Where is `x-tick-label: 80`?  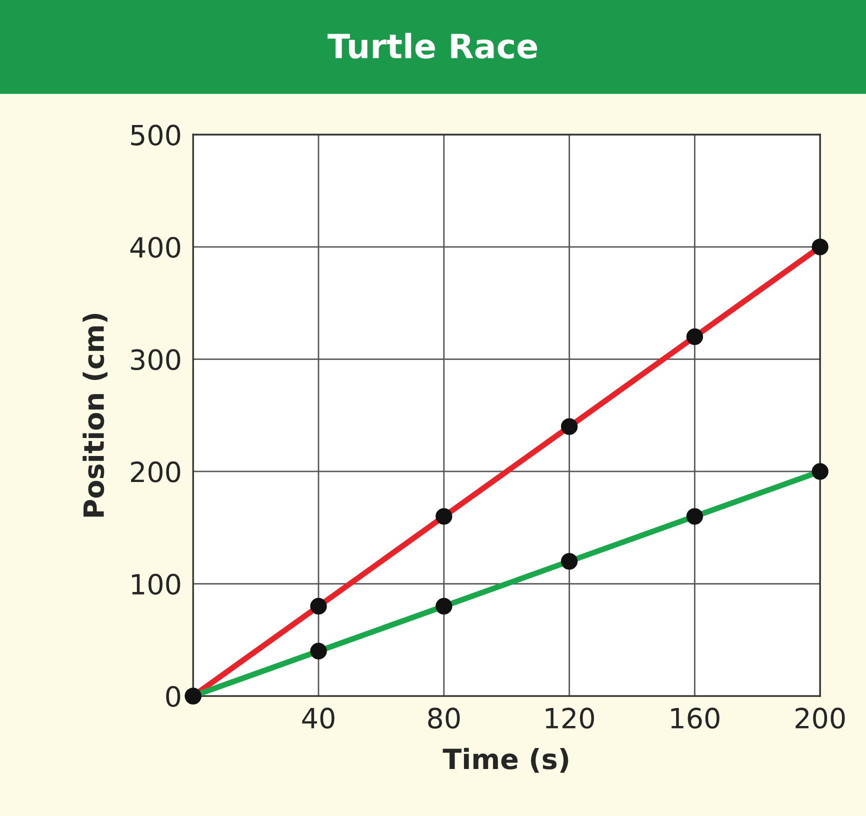
x-tick-label: 80 is located at coordinates (444, 718).